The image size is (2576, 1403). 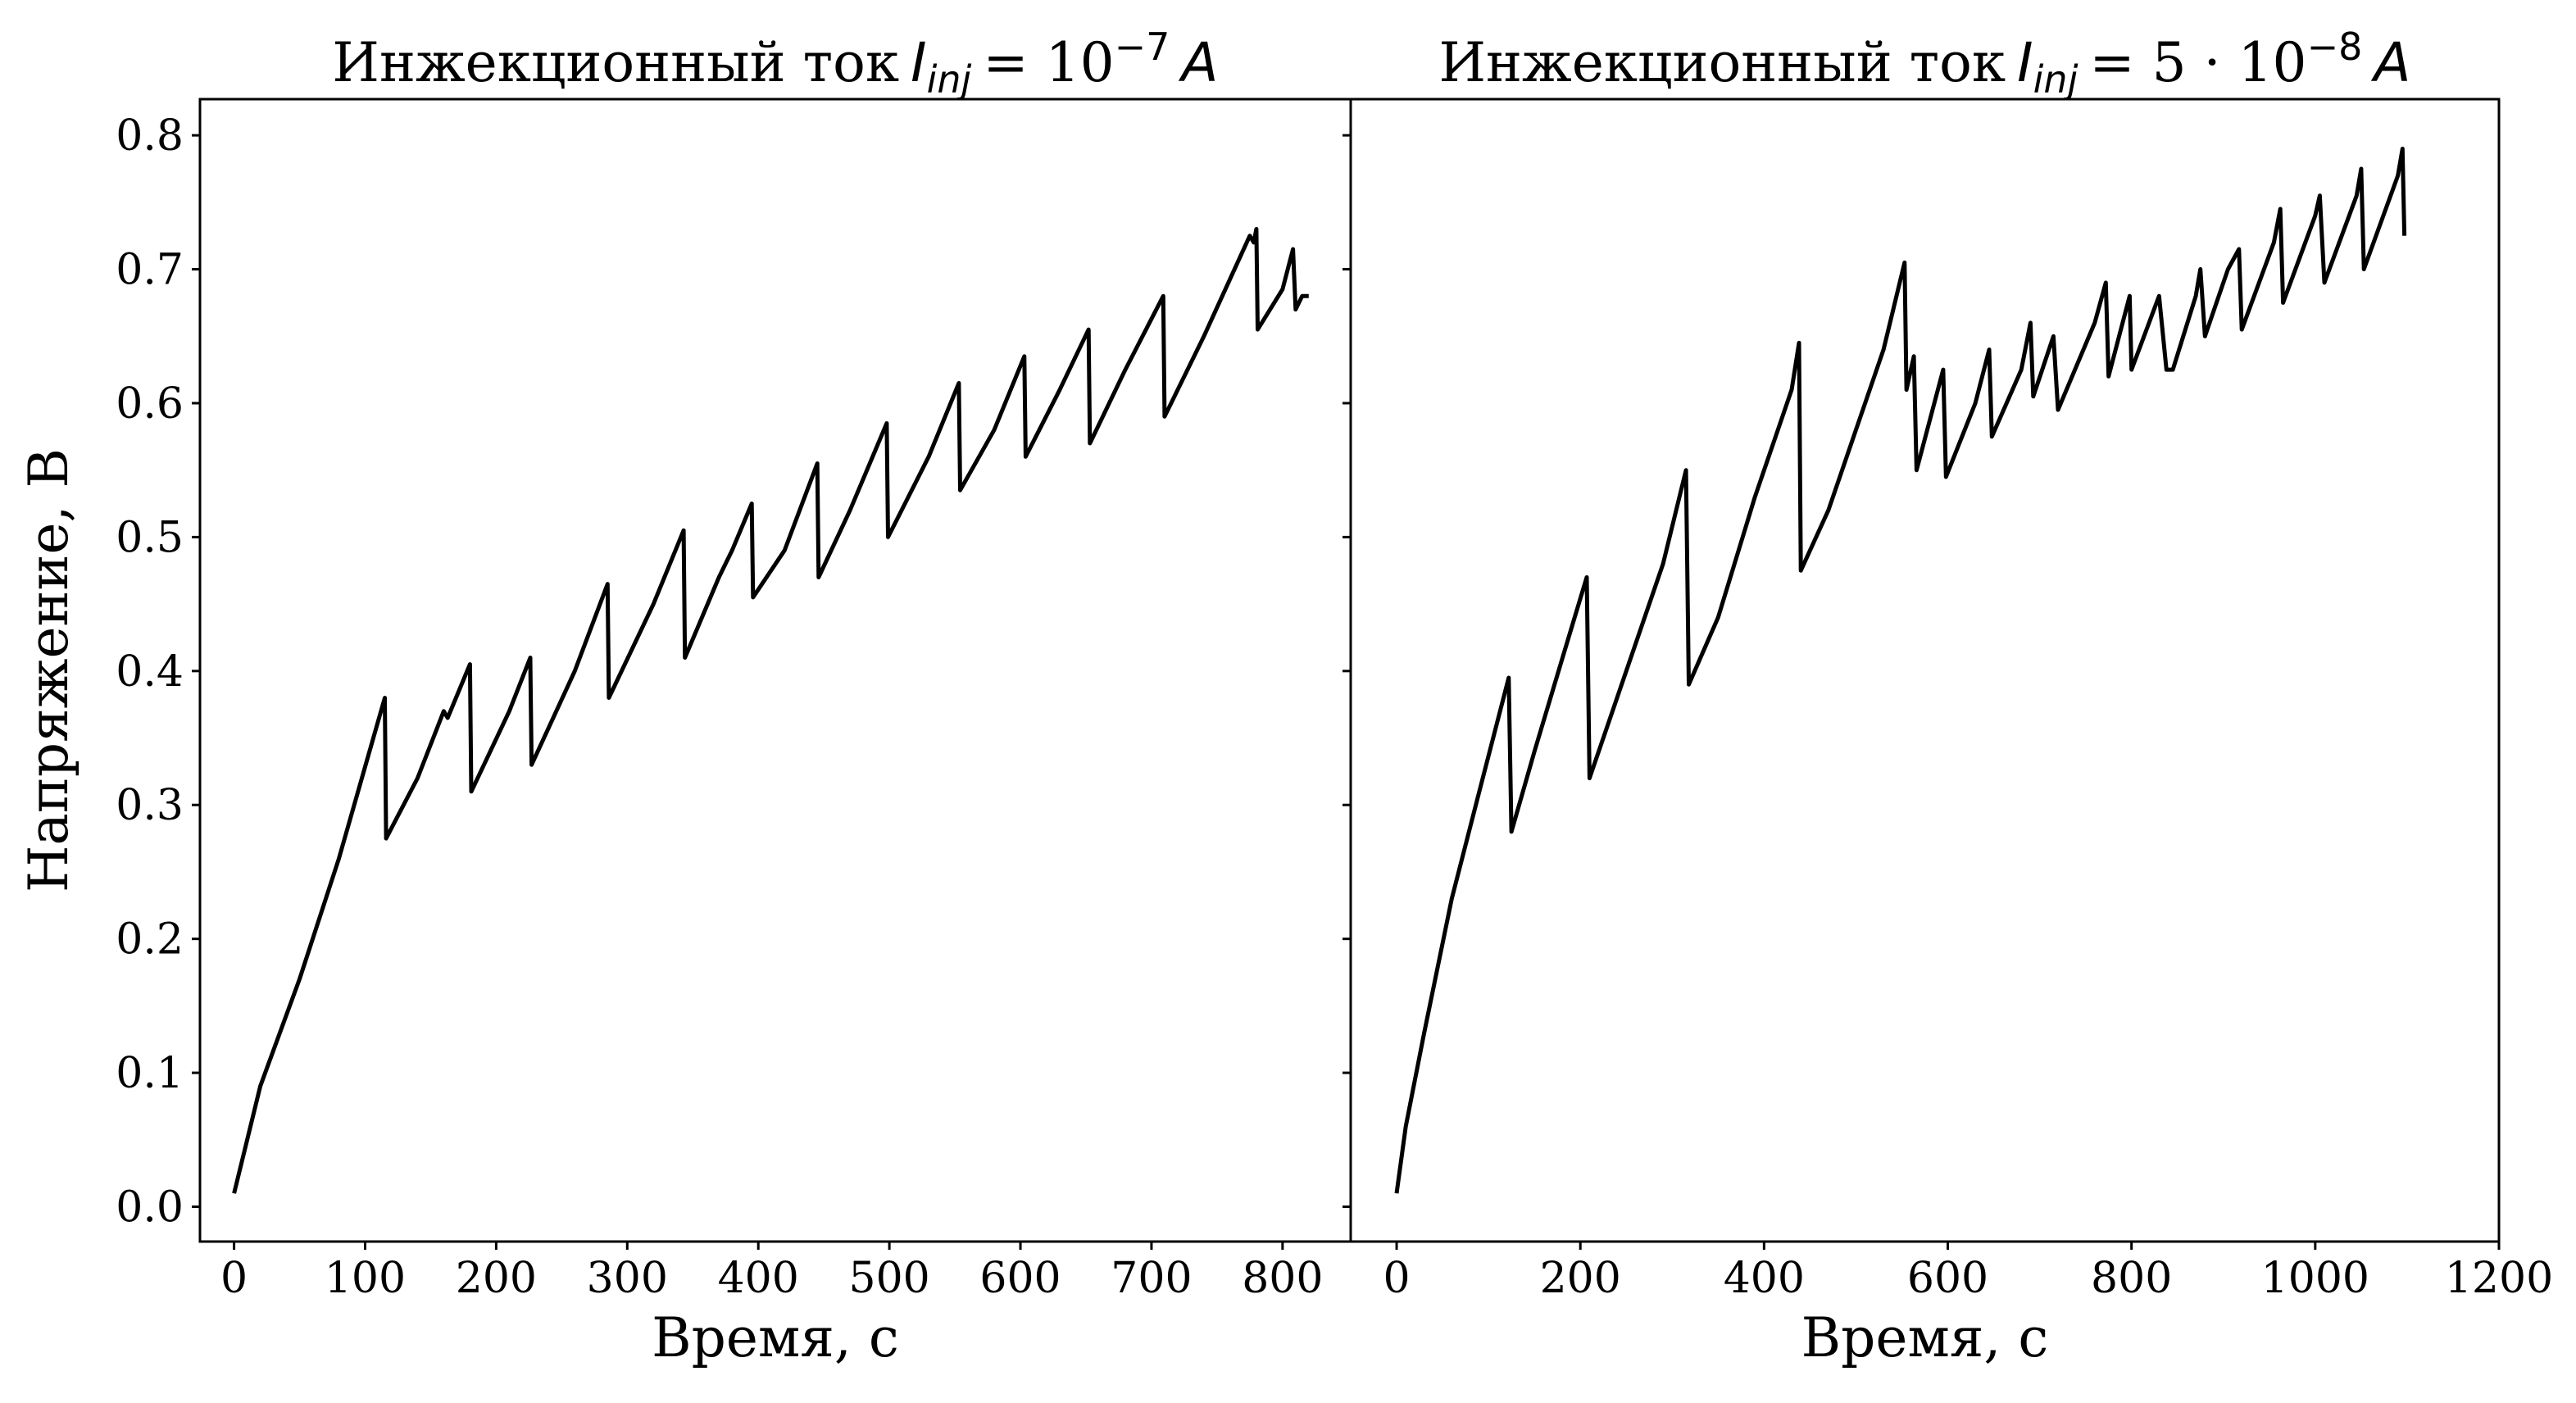 I want to click on y-tick-label: 0.7, so click(x=150, y=270).